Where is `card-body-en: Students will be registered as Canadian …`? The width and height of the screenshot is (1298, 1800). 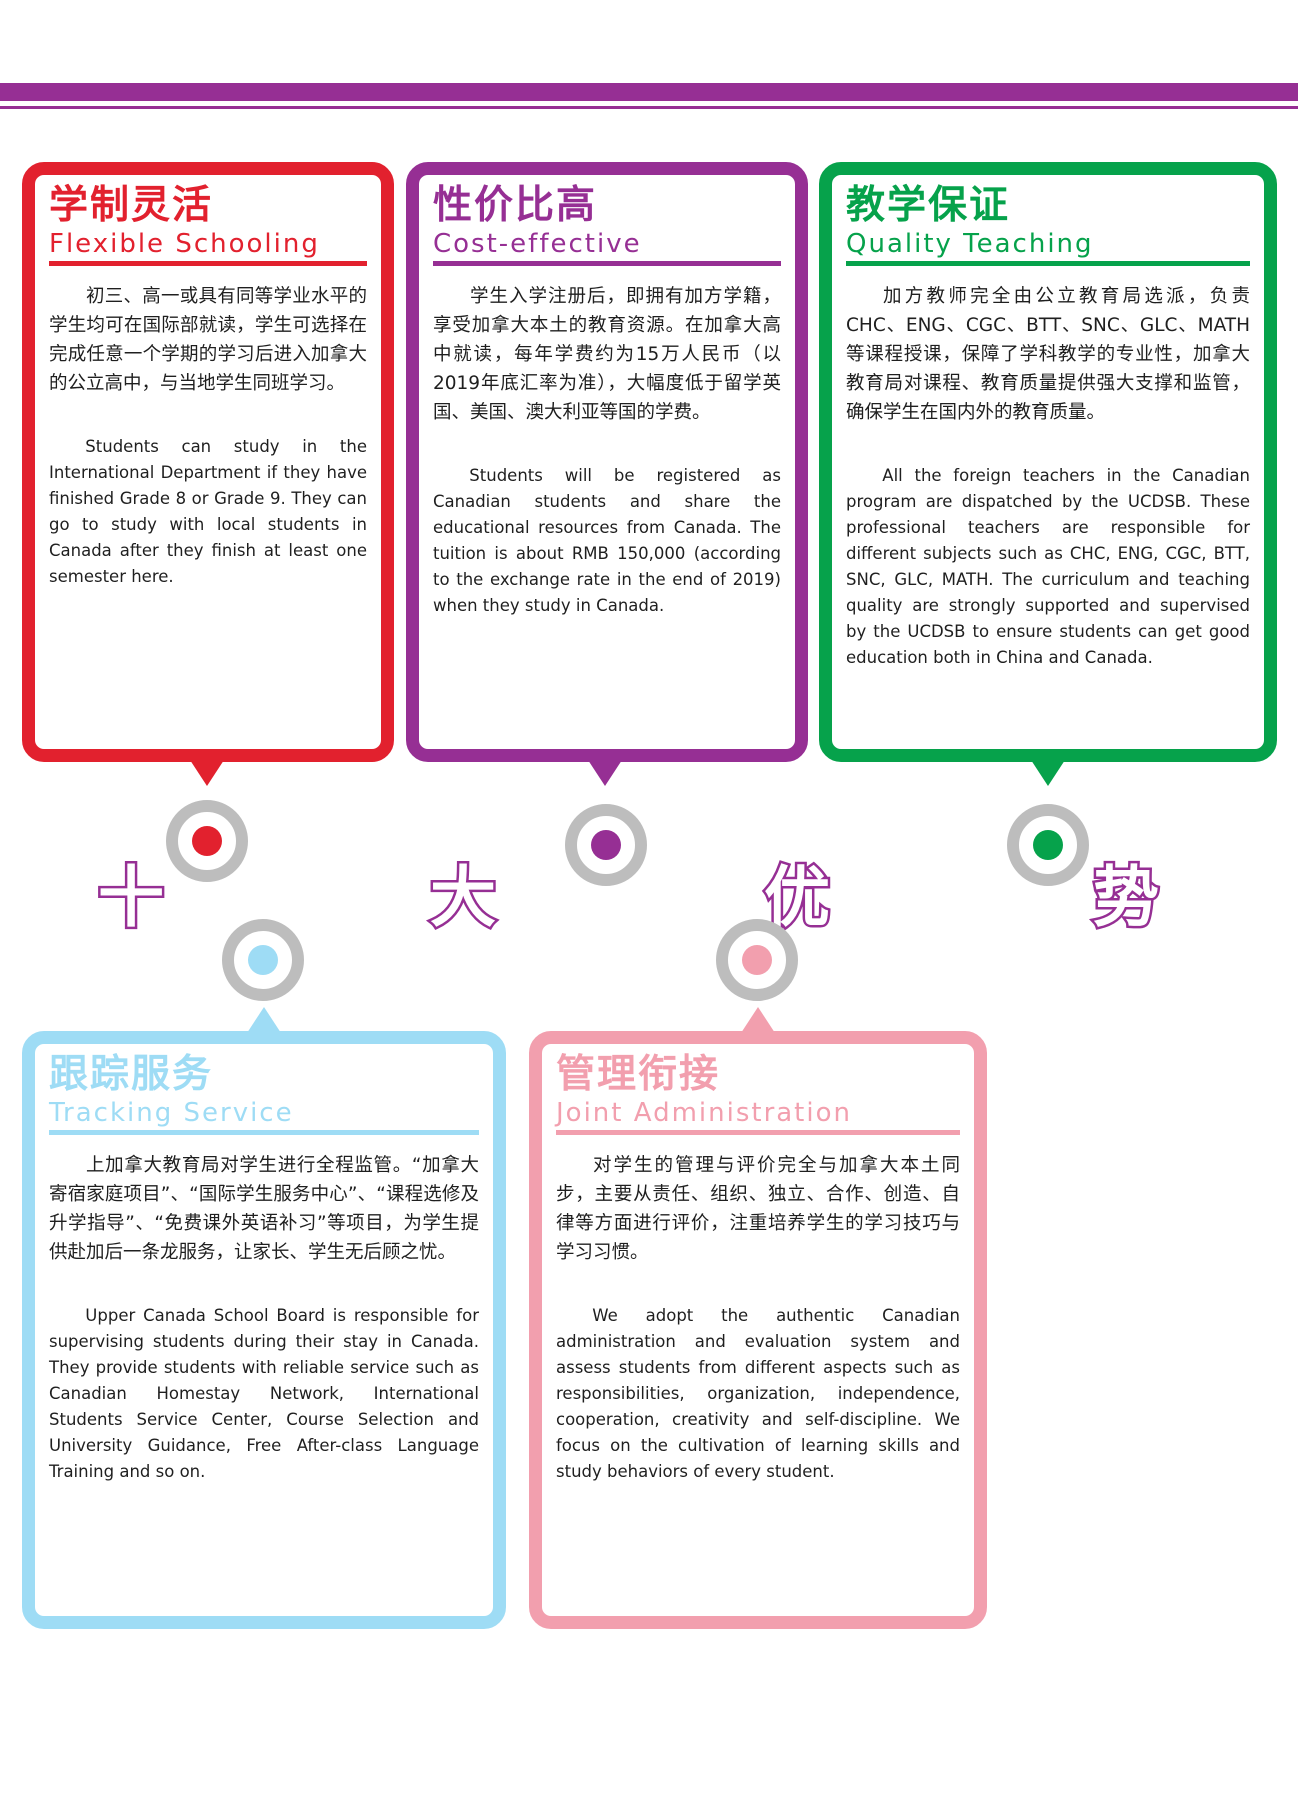
card-body-en: Students will be registered as Canadian … is located at coordinates (607, 540).